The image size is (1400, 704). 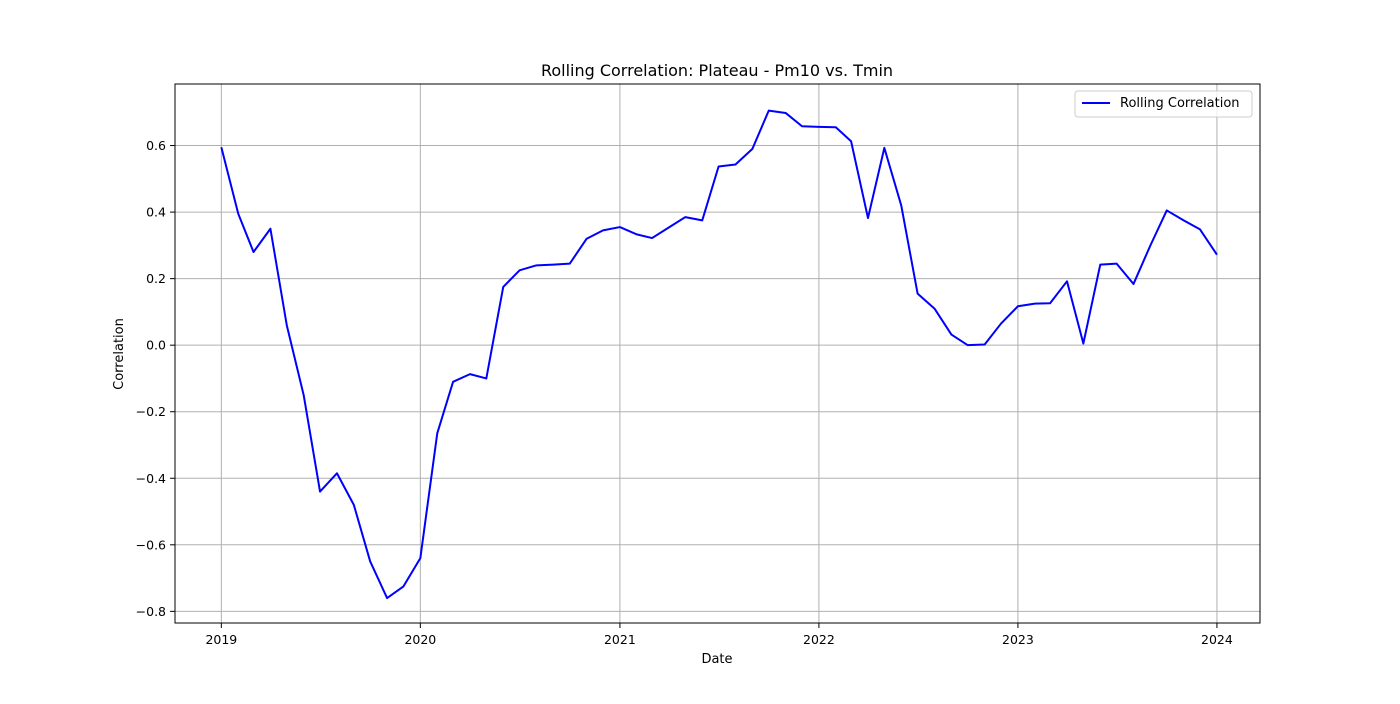 What do you see at coordinates (151, 544) in the screenshot?
I see `y-tick-label: −0.6` at bounding box center [151, 544].